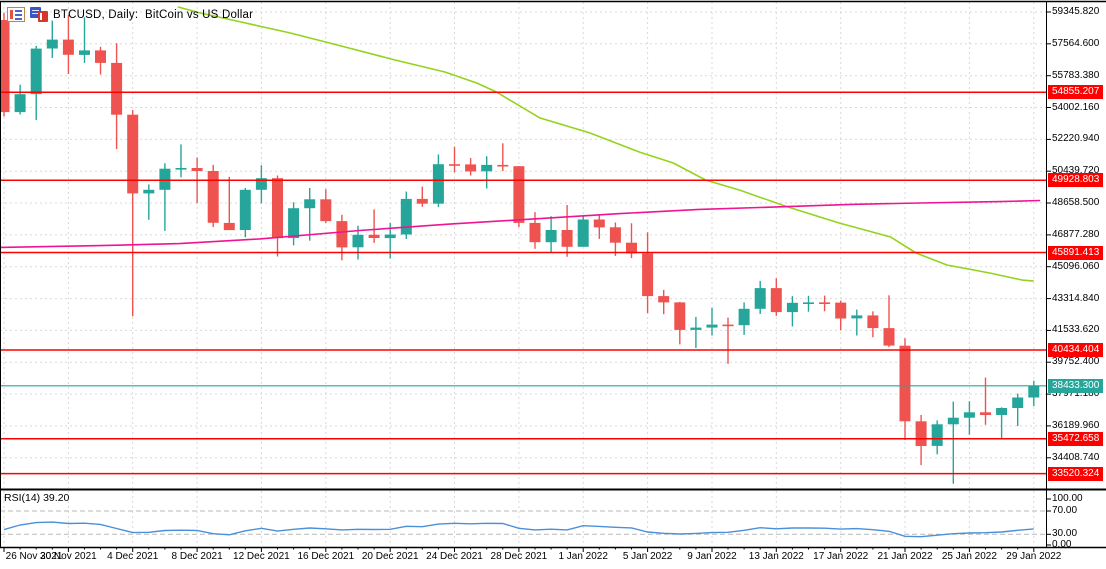  Describe the element at coordinates (326, 556) in the screenshot. I see `date-axis-label: 16 Dec 2021` at that location.